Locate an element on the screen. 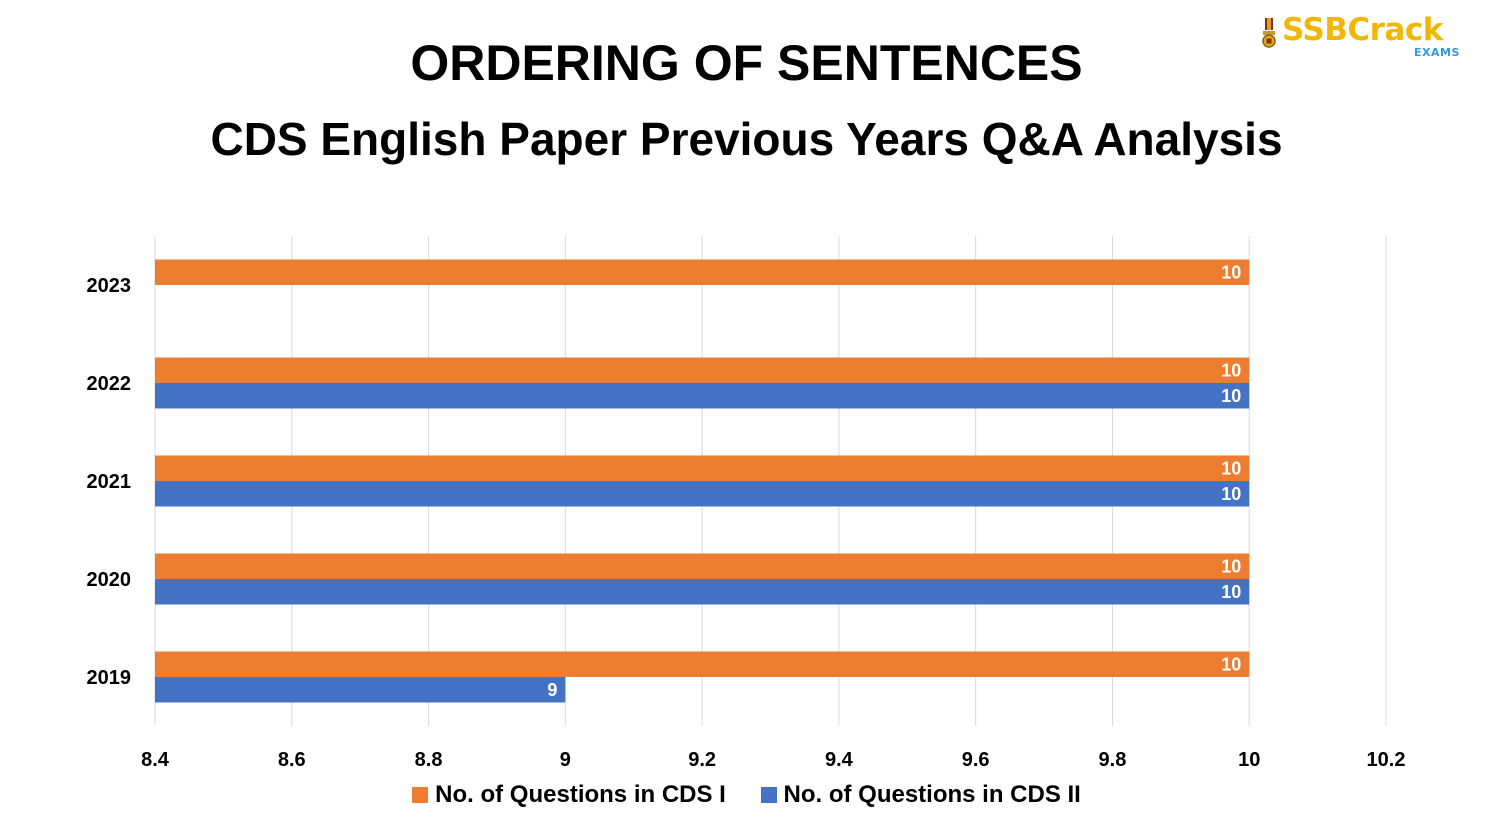  x-axis-labels: 8.4 8.6 8.8 9 9.2 9.4 9.6 9.8 10 10.2 is located at coordinates (773, 760).